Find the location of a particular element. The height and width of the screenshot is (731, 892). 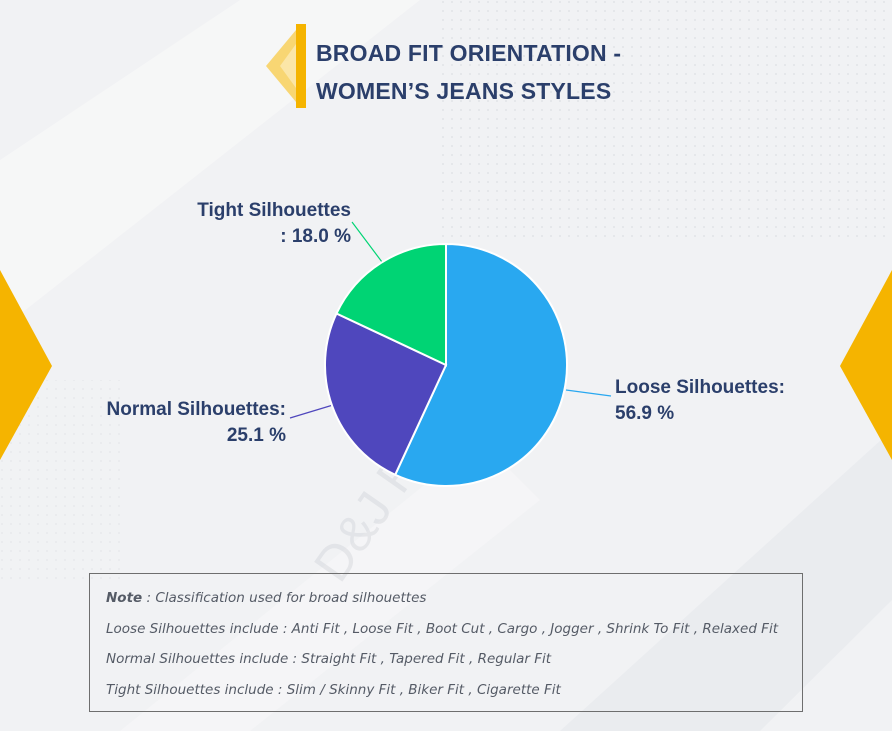

label-tight: Tight Silhouettes : 18.0 % is located at coordinates (259, 224).